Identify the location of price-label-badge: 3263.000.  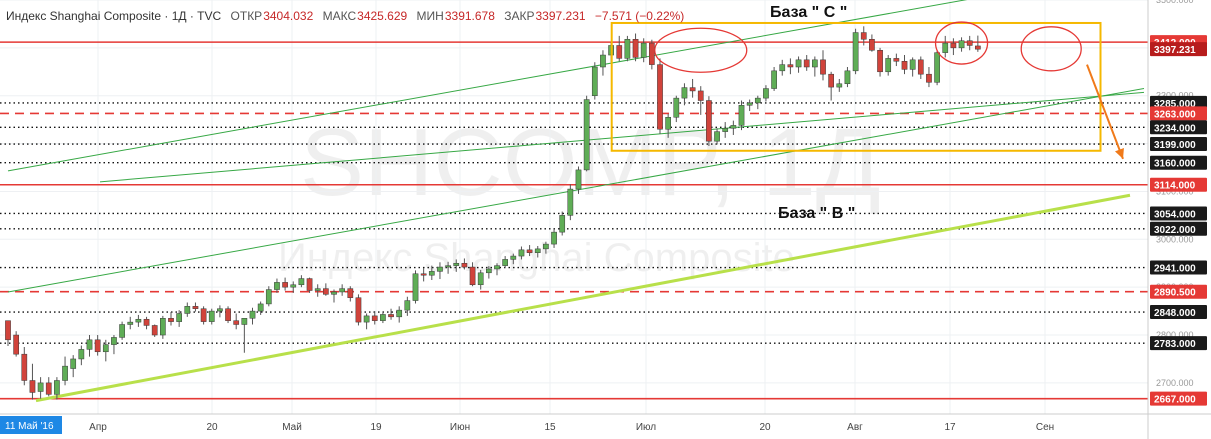
(1178, 113).